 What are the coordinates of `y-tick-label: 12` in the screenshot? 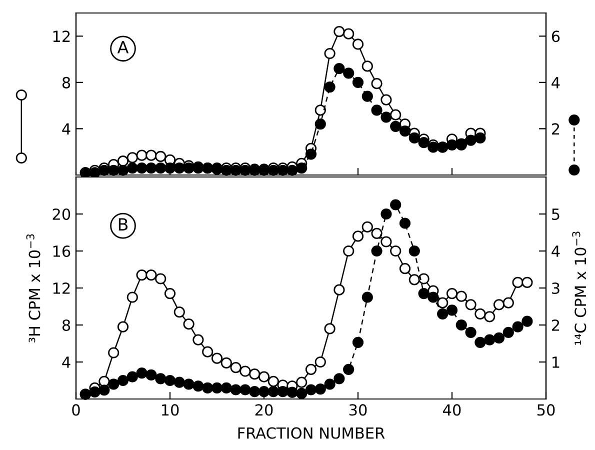 It's located at (61, 288).